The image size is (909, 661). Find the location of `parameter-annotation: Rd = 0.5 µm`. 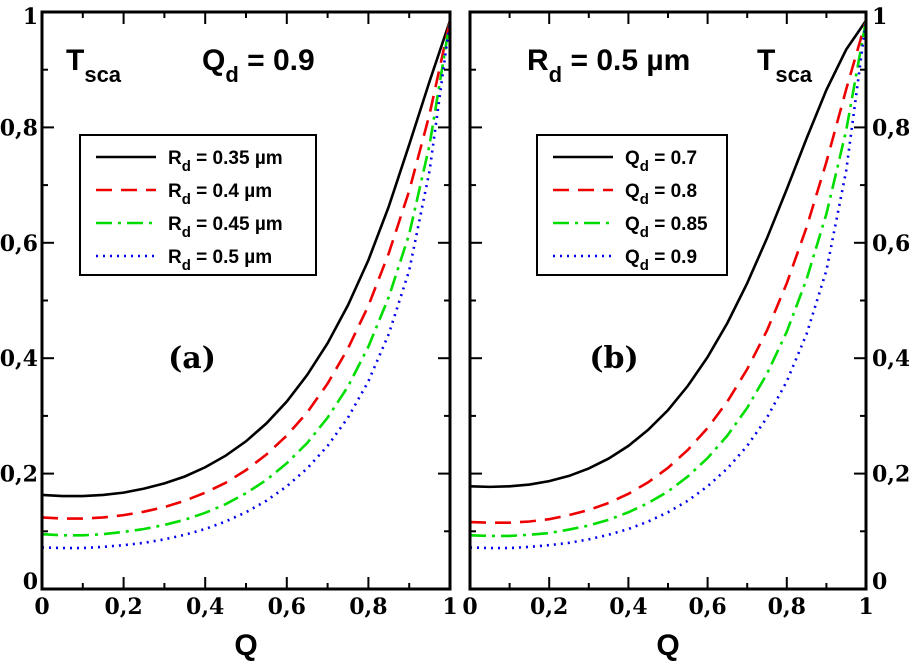

parameter-annotation: Rd = 0.5 µm is located at coordinates (608, 65).